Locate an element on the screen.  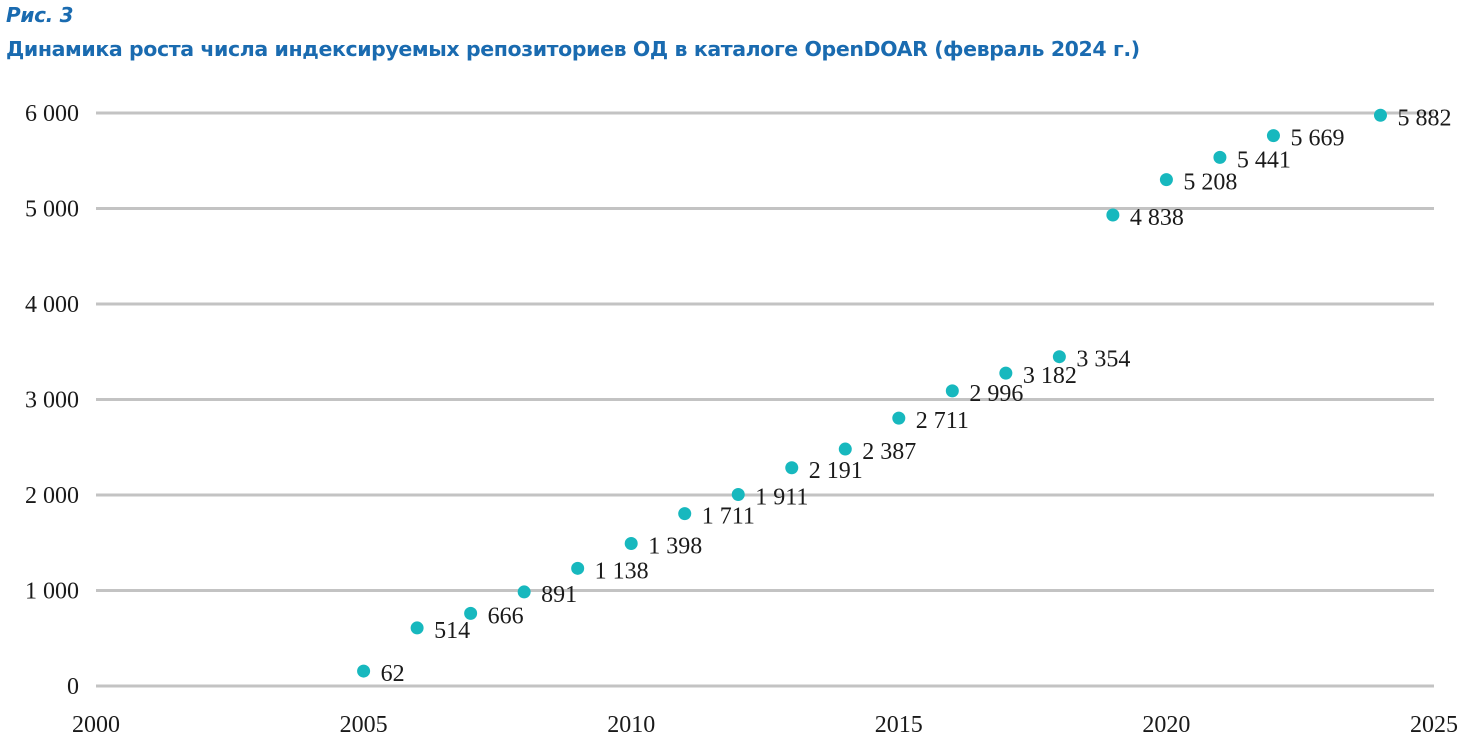
y-tick-label: 2 000 is located at coordinates (52, 496).